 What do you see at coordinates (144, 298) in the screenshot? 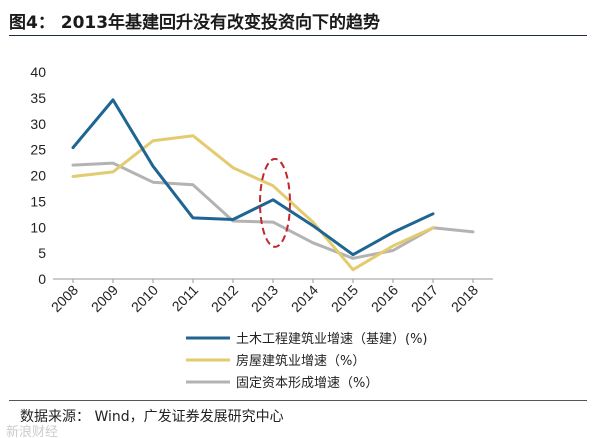
I see `x-tick-label: 2010` at bounding box center [144, 298].